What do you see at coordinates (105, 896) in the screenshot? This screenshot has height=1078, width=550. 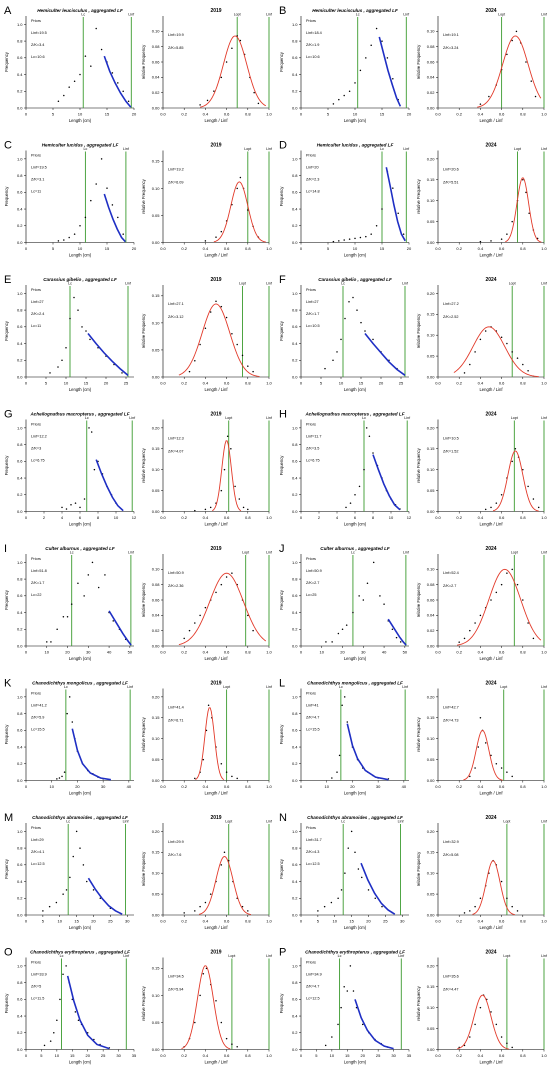 I see `lf-M-fit-curve` at bounding box center [105, 896].